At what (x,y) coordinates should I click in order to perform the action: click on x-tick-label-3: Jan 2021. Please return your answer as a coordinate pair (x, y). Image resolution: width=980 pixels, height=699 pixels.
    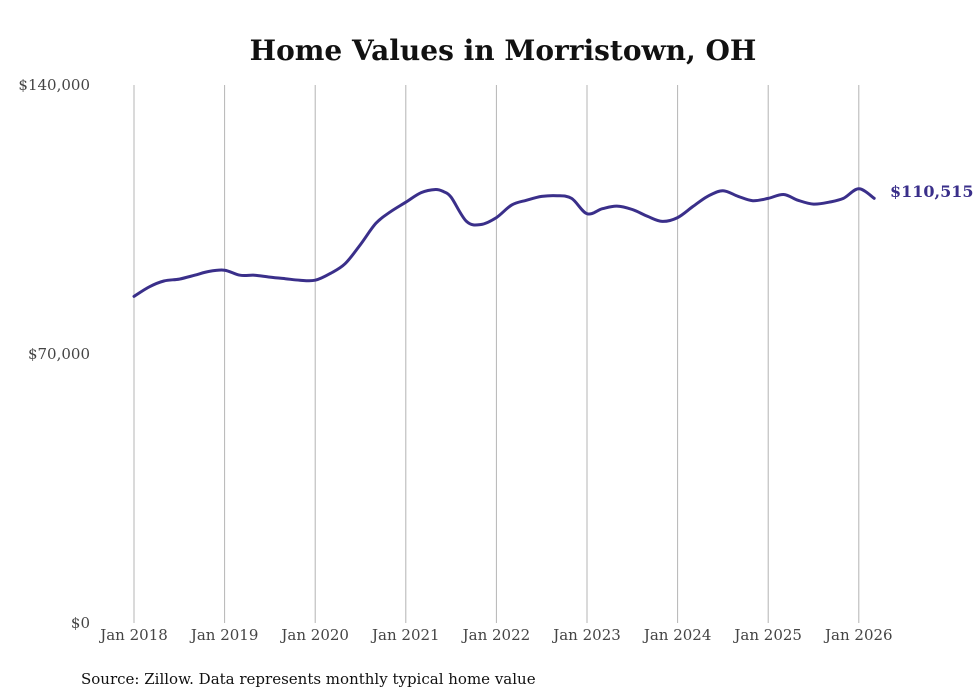
    Looking at the image, I should click on (405, 635).